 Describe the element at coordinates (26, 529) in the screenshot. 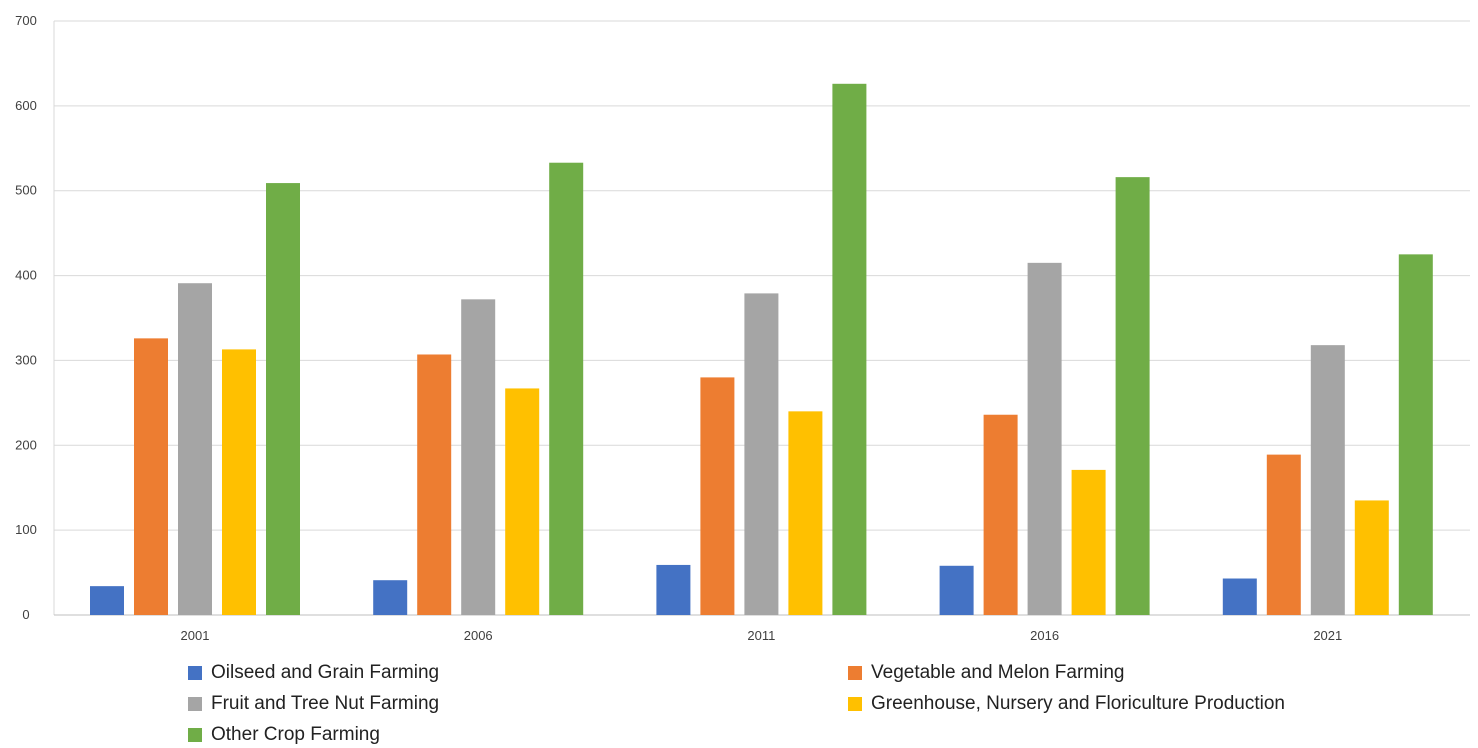

I see `y-tick-label: 100` at that location.